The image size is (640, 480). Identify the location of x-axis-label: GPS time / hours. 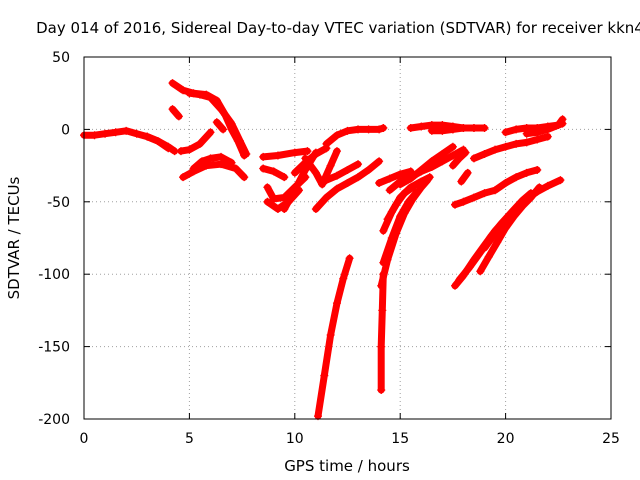
(347, 466).